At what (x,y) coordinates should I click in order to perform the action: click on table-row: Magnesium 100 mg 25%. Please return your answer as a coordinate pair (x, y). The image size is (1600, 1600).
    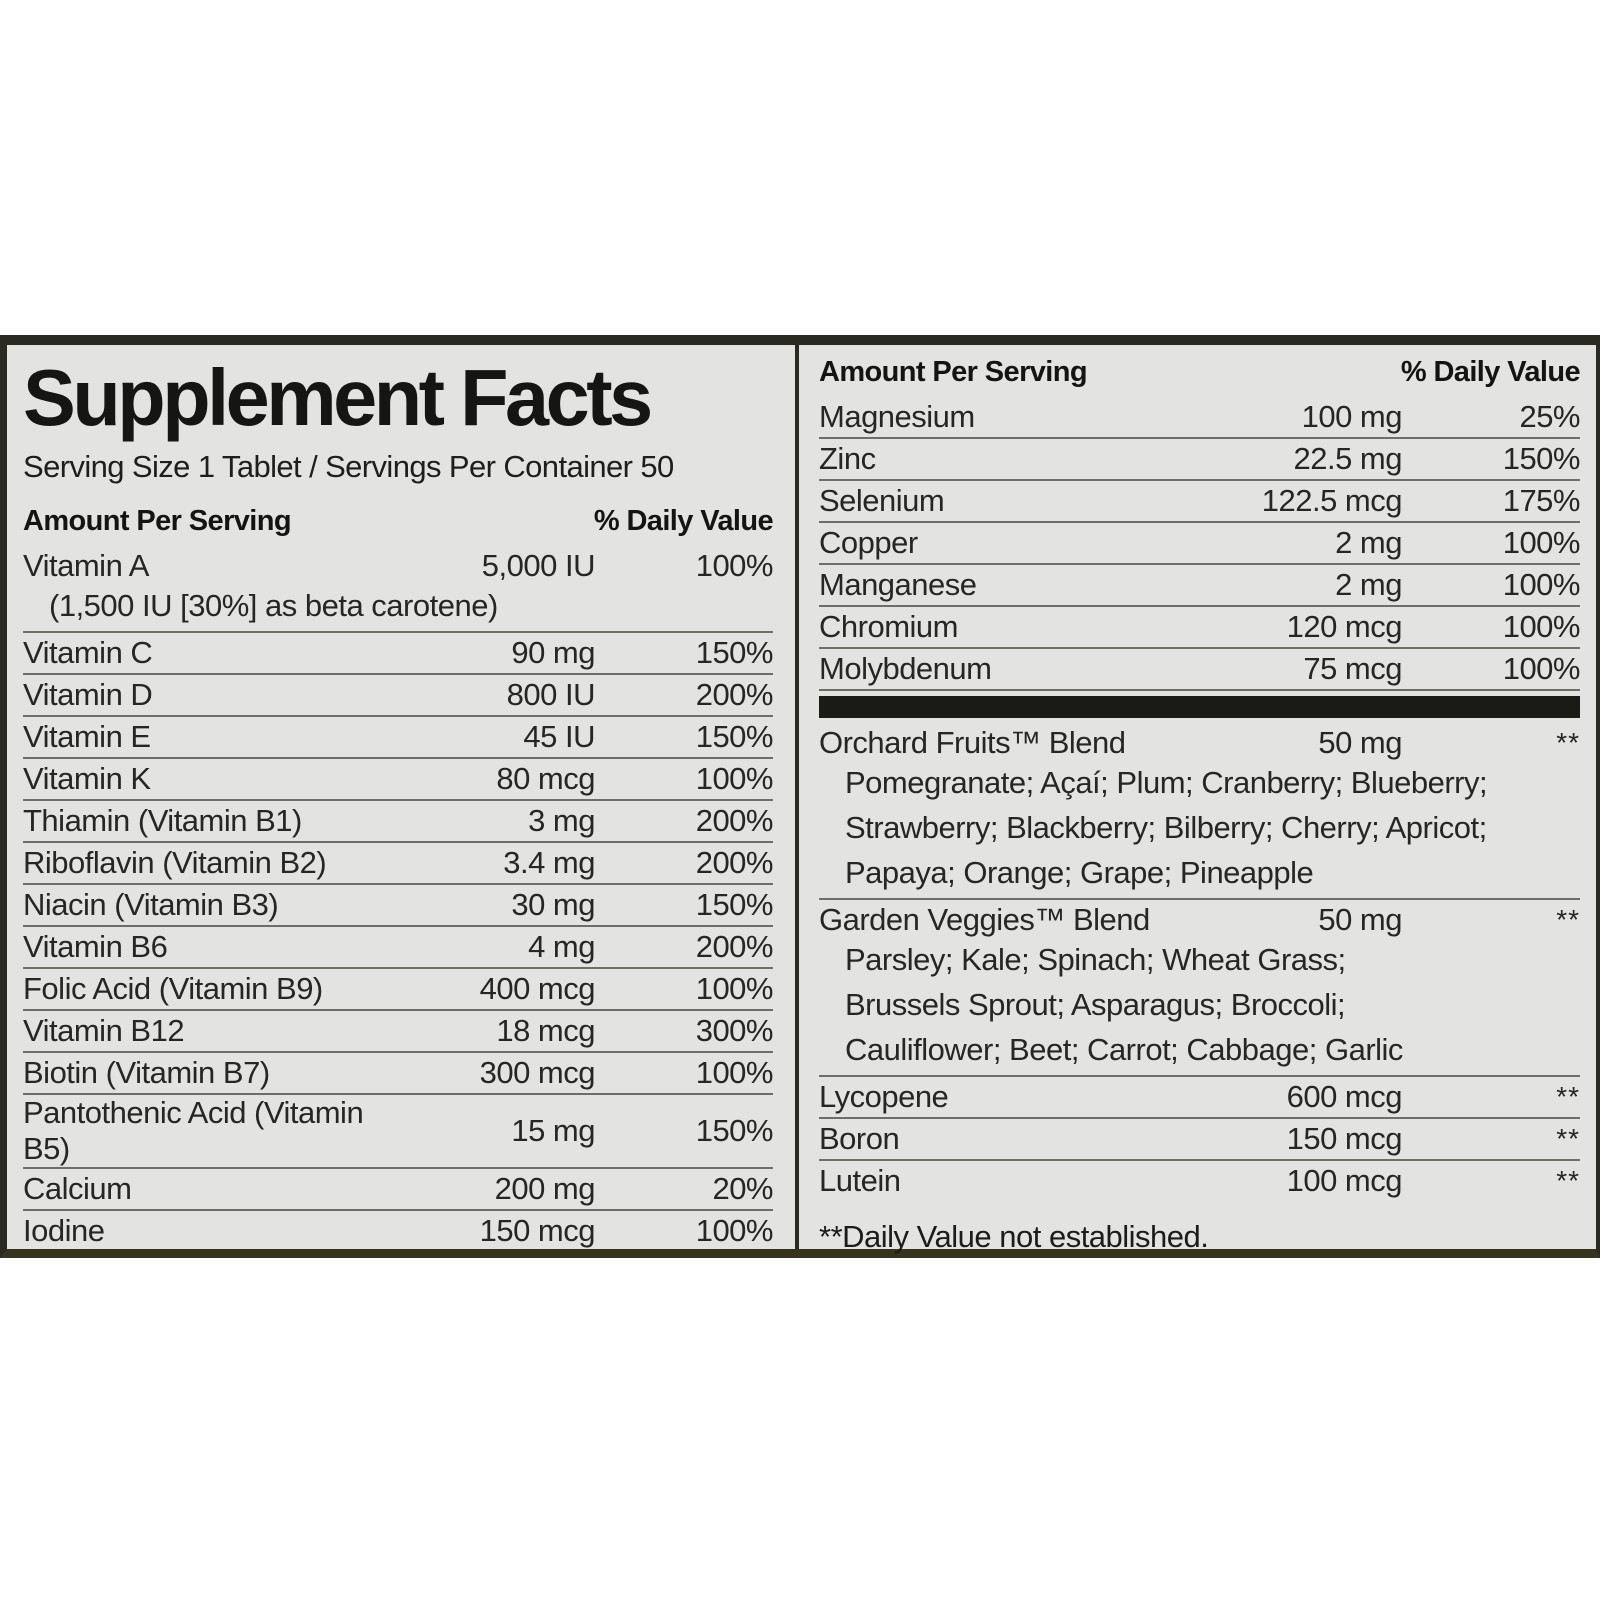
    Looking at the image, I should click on (1200, 418).